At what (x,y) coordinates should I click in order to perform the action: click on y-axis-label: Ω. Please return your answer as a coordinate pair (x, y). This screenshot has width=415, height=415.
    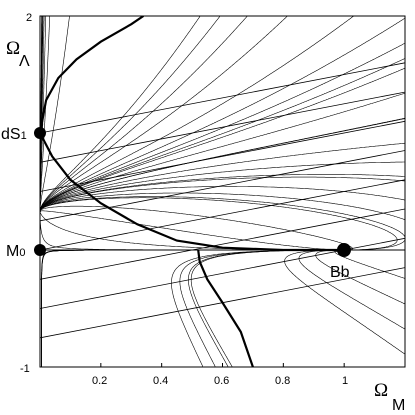
    Looking at the image, I should click on (13, 48).